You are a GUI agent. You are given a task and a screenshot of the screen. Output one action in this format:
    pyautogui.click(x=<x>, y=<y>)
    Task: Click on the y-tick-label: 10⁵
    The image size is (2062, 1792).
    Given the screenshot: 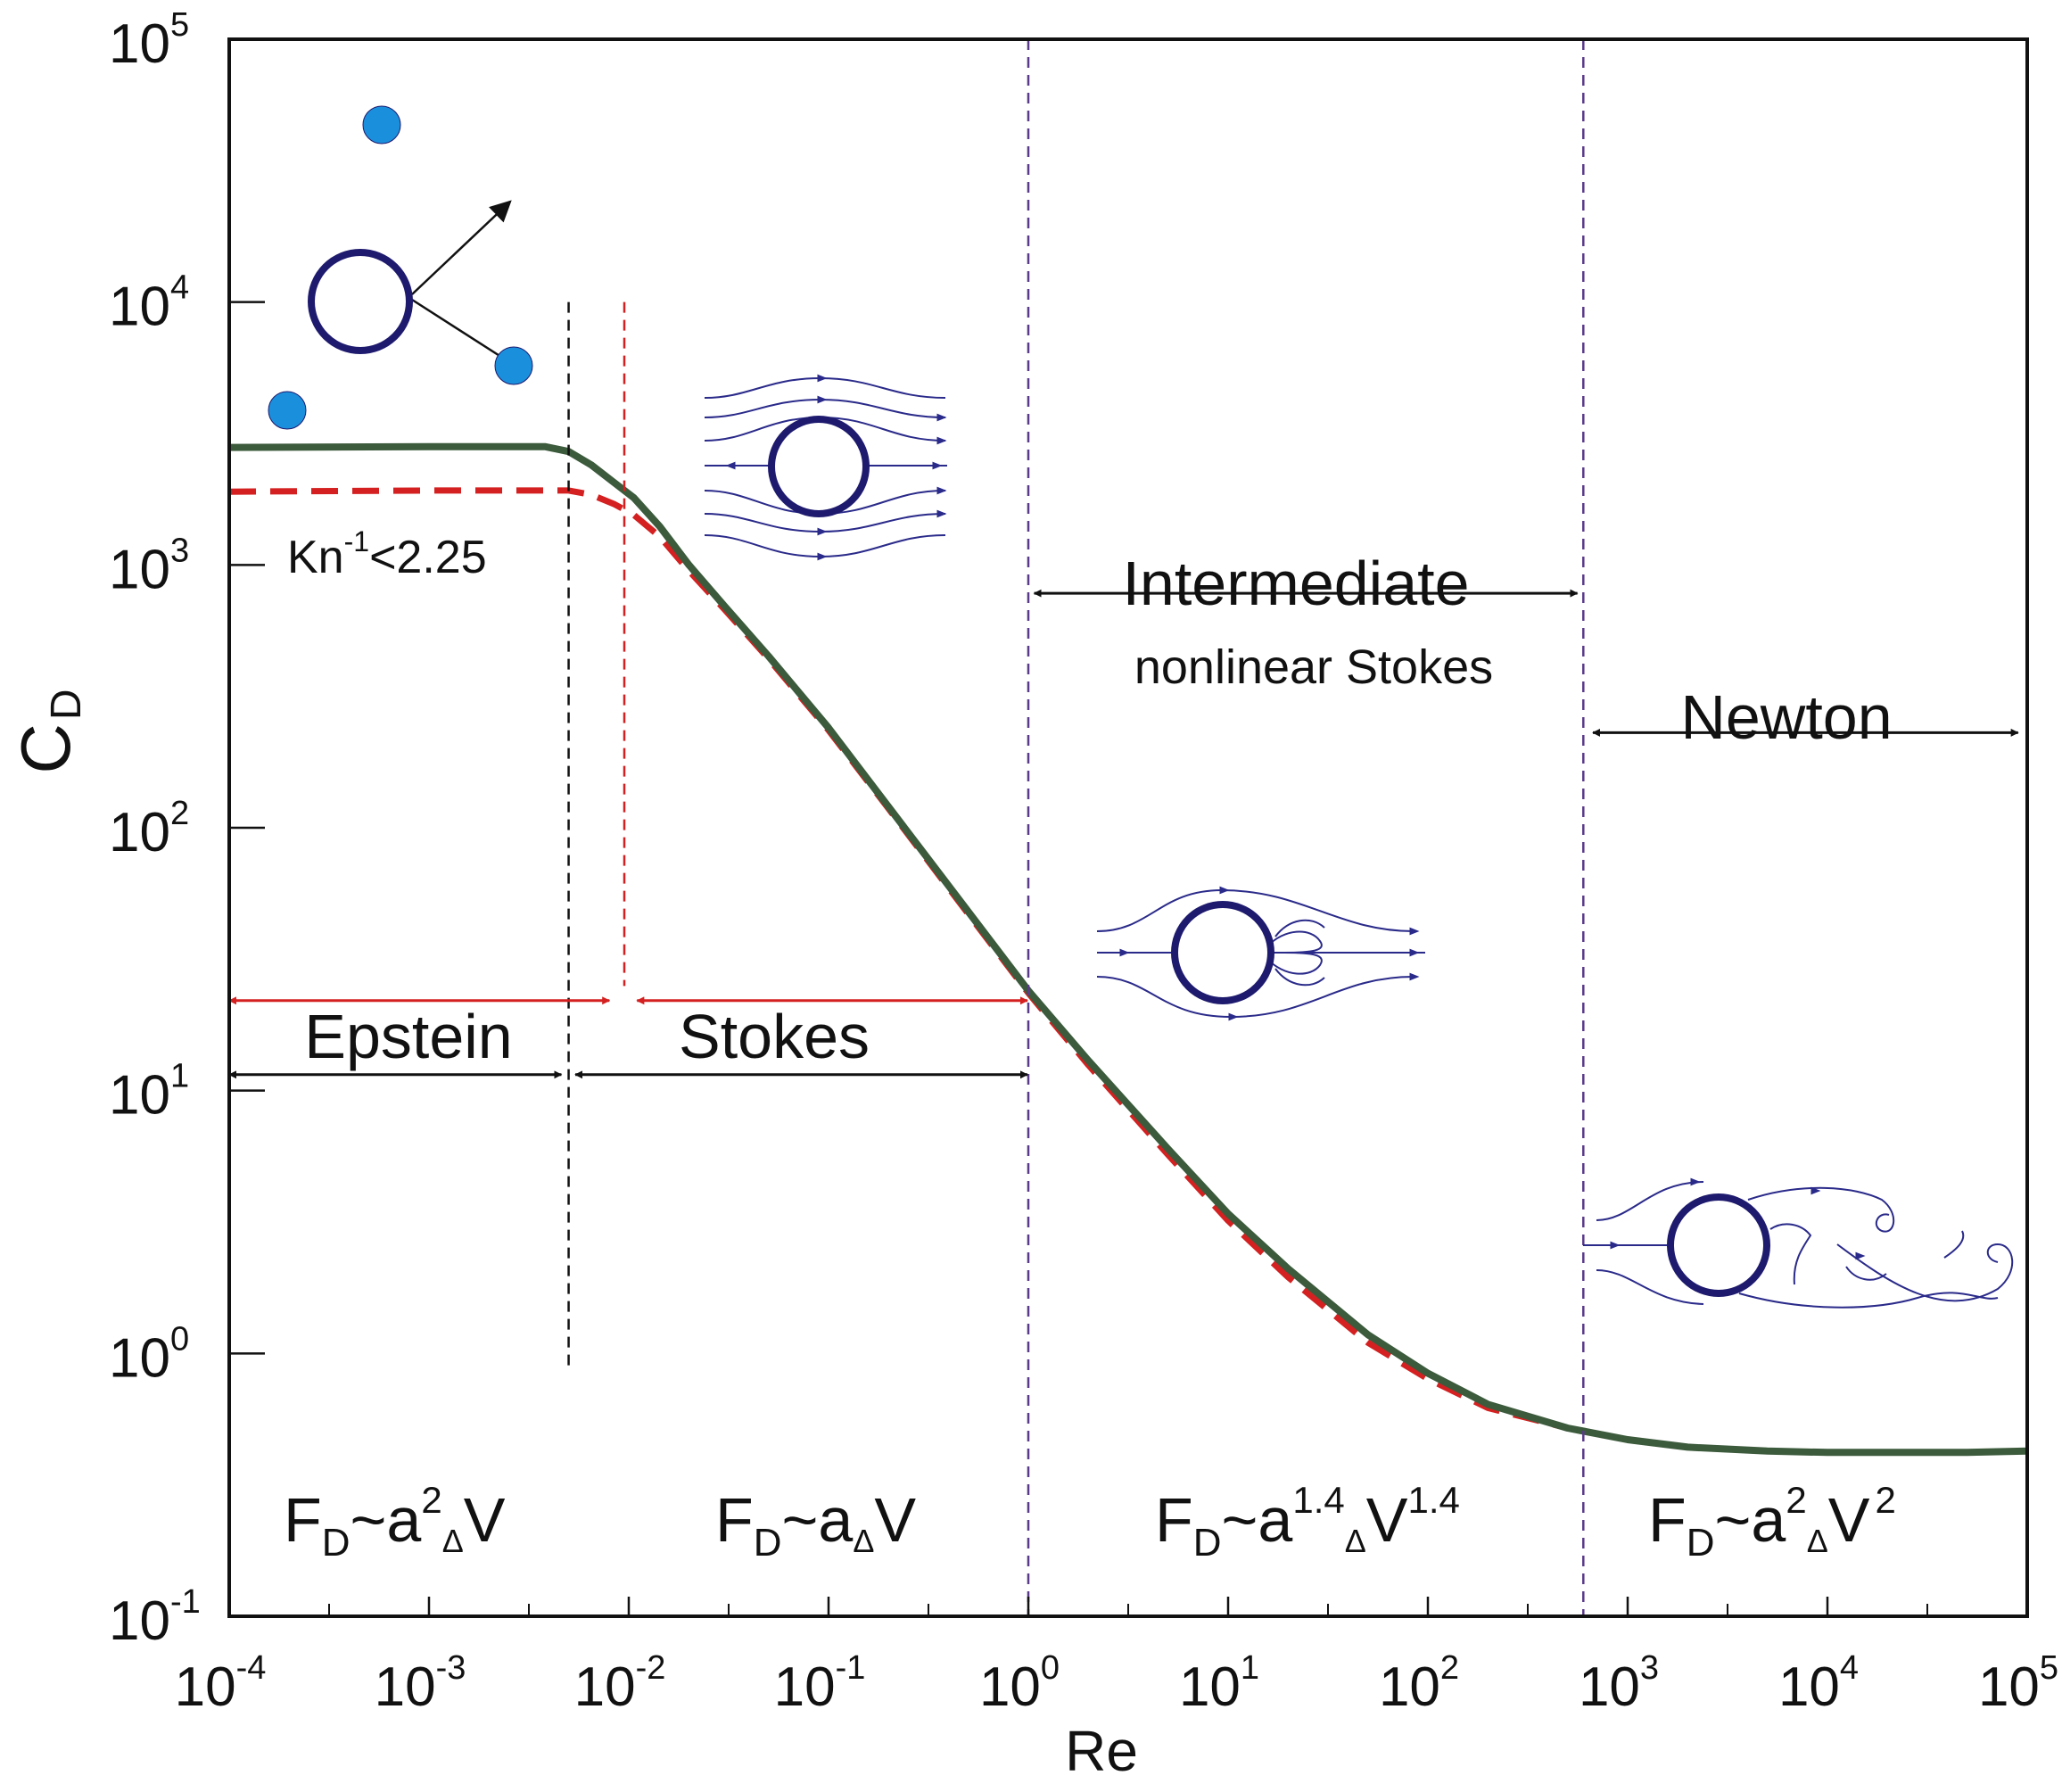 What is the action you would take?
    pyautogui.click(x=149, y=40)
    